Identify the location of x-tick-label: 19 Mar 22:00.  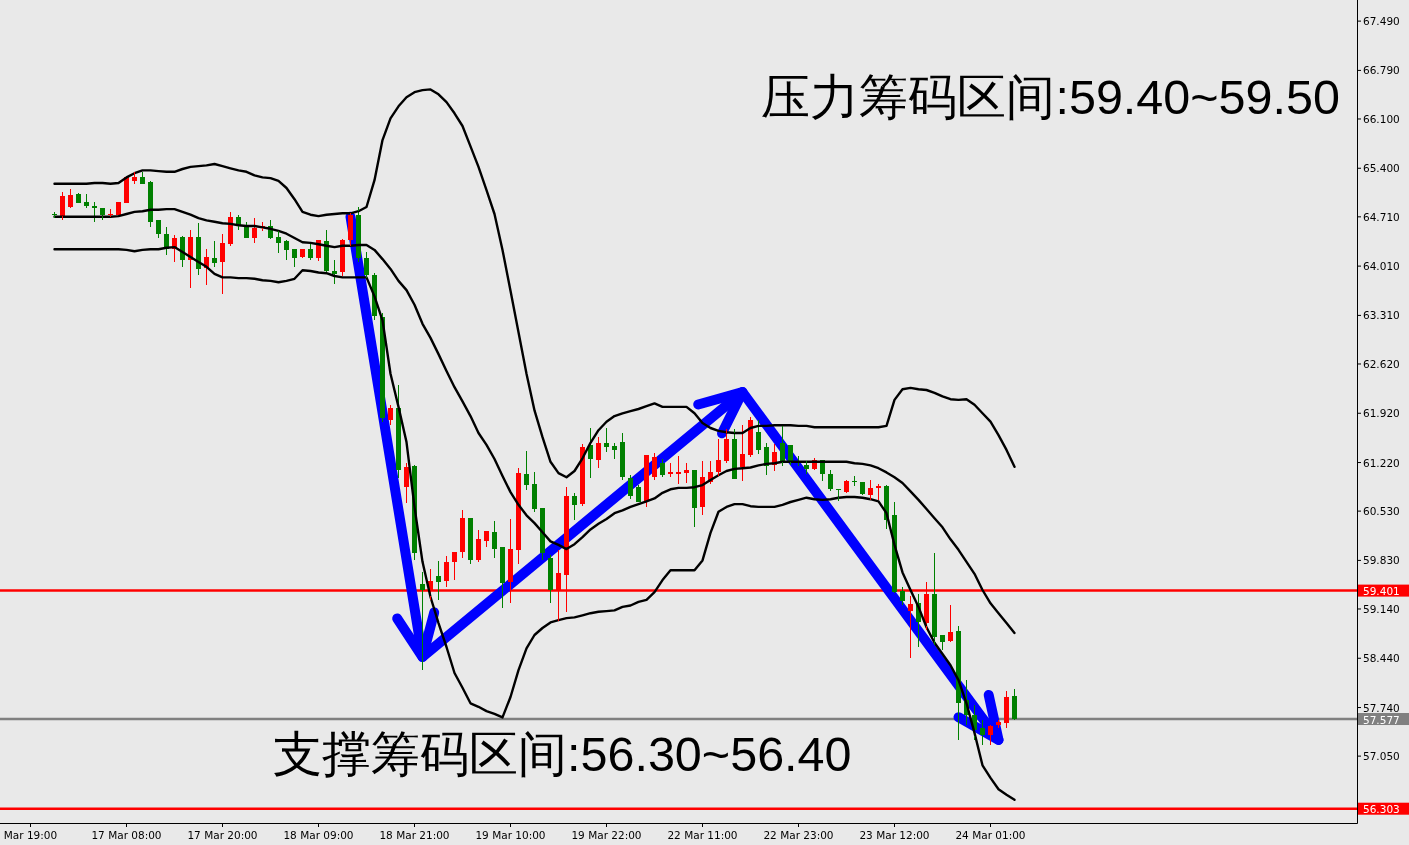
(606, 835).